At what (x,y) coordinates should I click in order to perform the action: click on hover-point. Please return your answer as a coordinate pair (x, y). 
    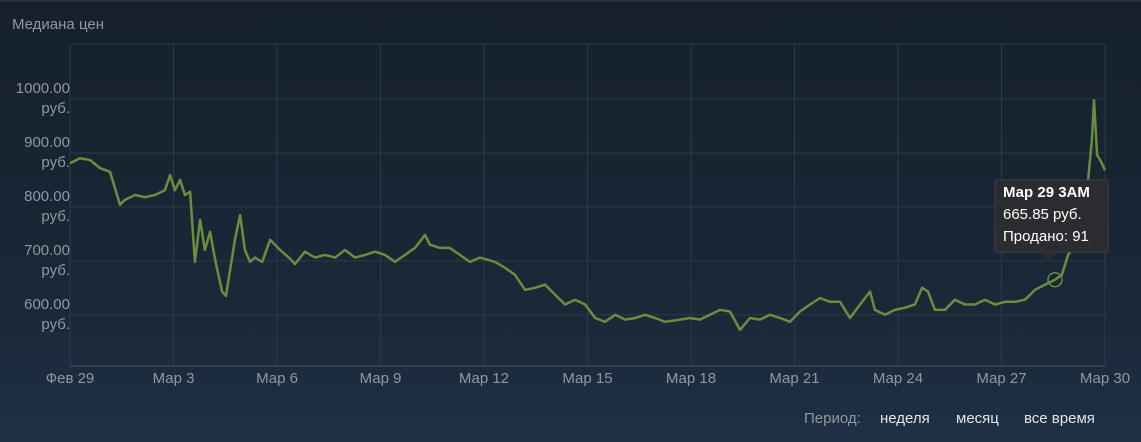
    Looking at the image, I should click on (1055, 279).